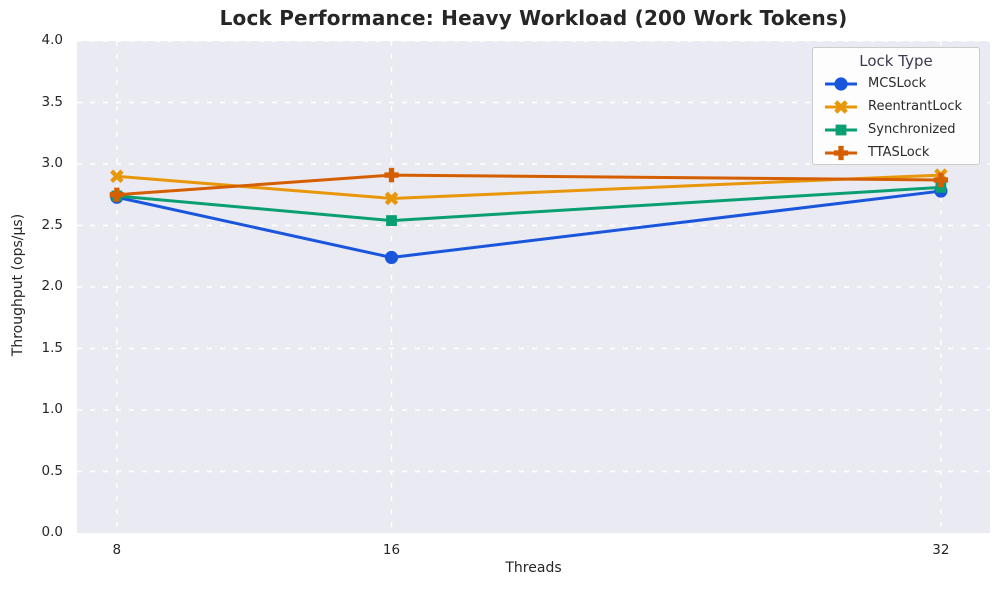 Image resolution: width=1000 pixels, height=600 pixels. Describe the element at coordinates (391, 550) in the screenshot. I see `x-tick-label: 16` at that location.